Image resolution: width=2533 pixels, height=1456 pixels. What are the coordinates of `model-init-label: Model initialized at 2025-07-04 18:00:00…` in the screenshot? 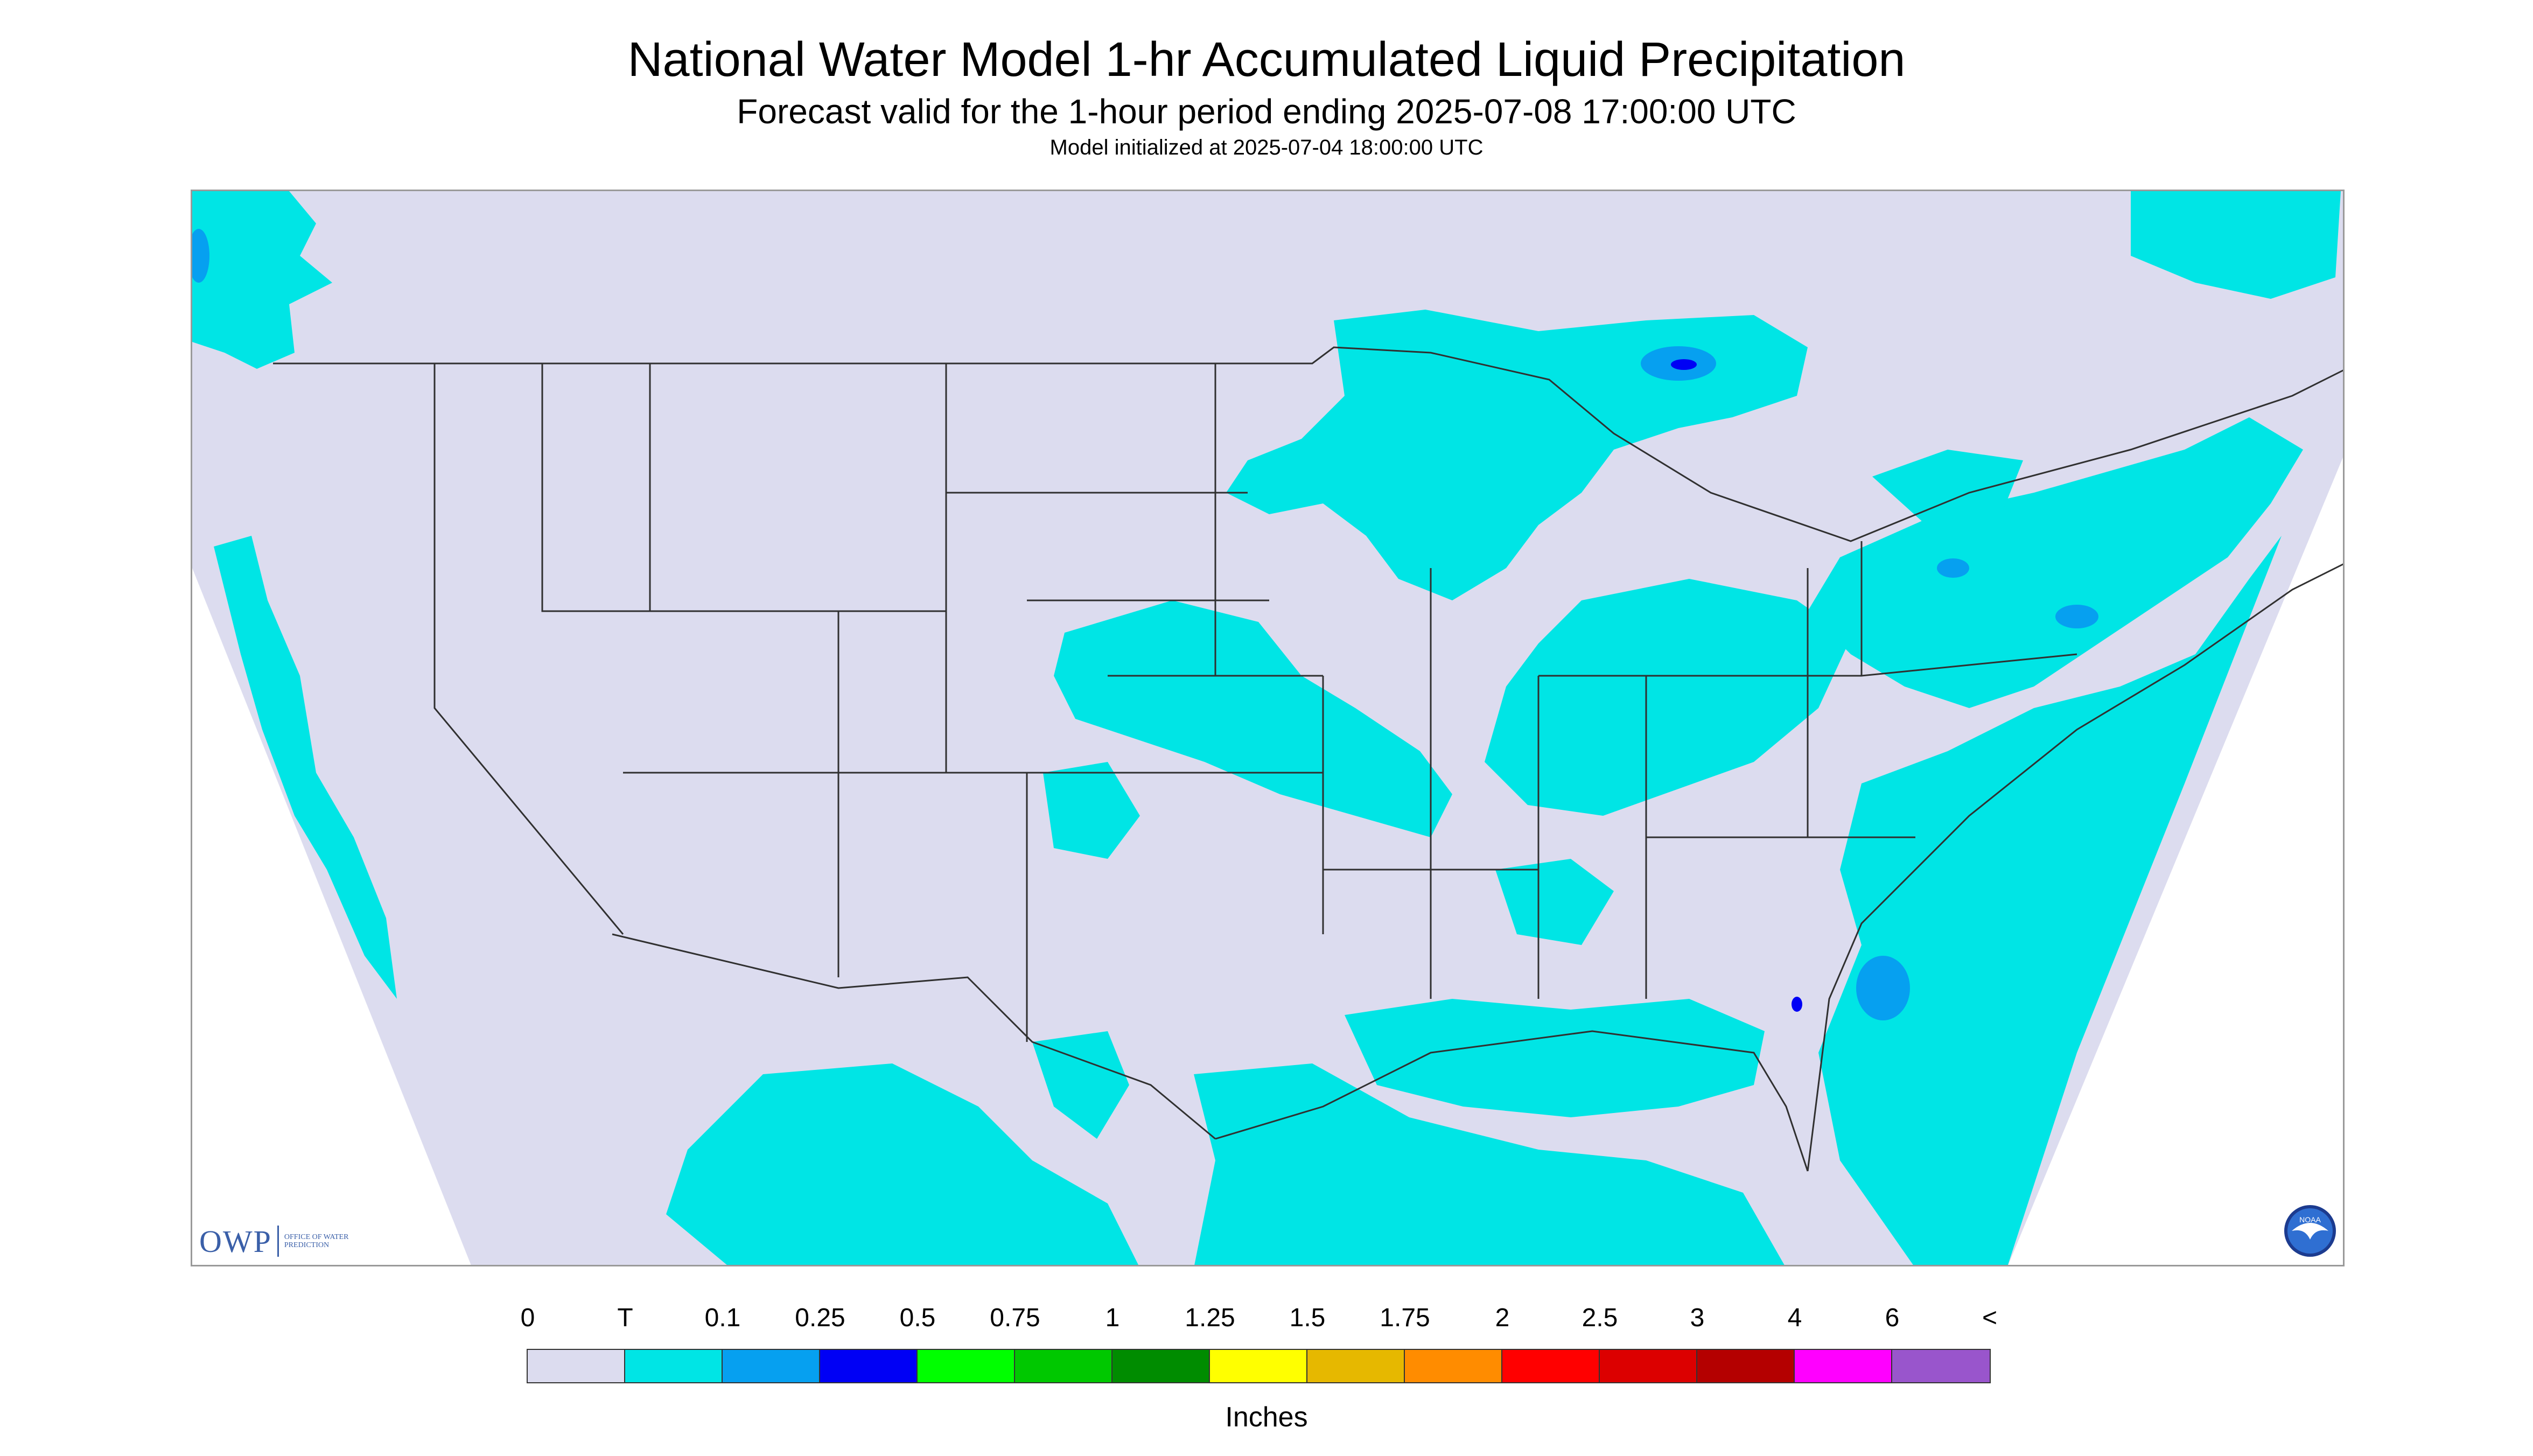 It's located at (1266, 147).